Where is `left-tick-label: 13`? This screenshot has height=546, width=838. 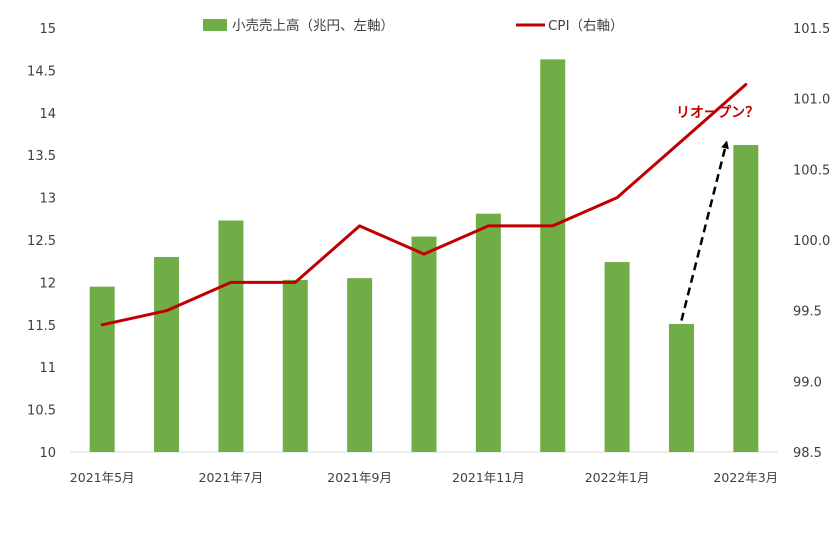 left-tick-label: 13 is located at coordinates (47, 199).